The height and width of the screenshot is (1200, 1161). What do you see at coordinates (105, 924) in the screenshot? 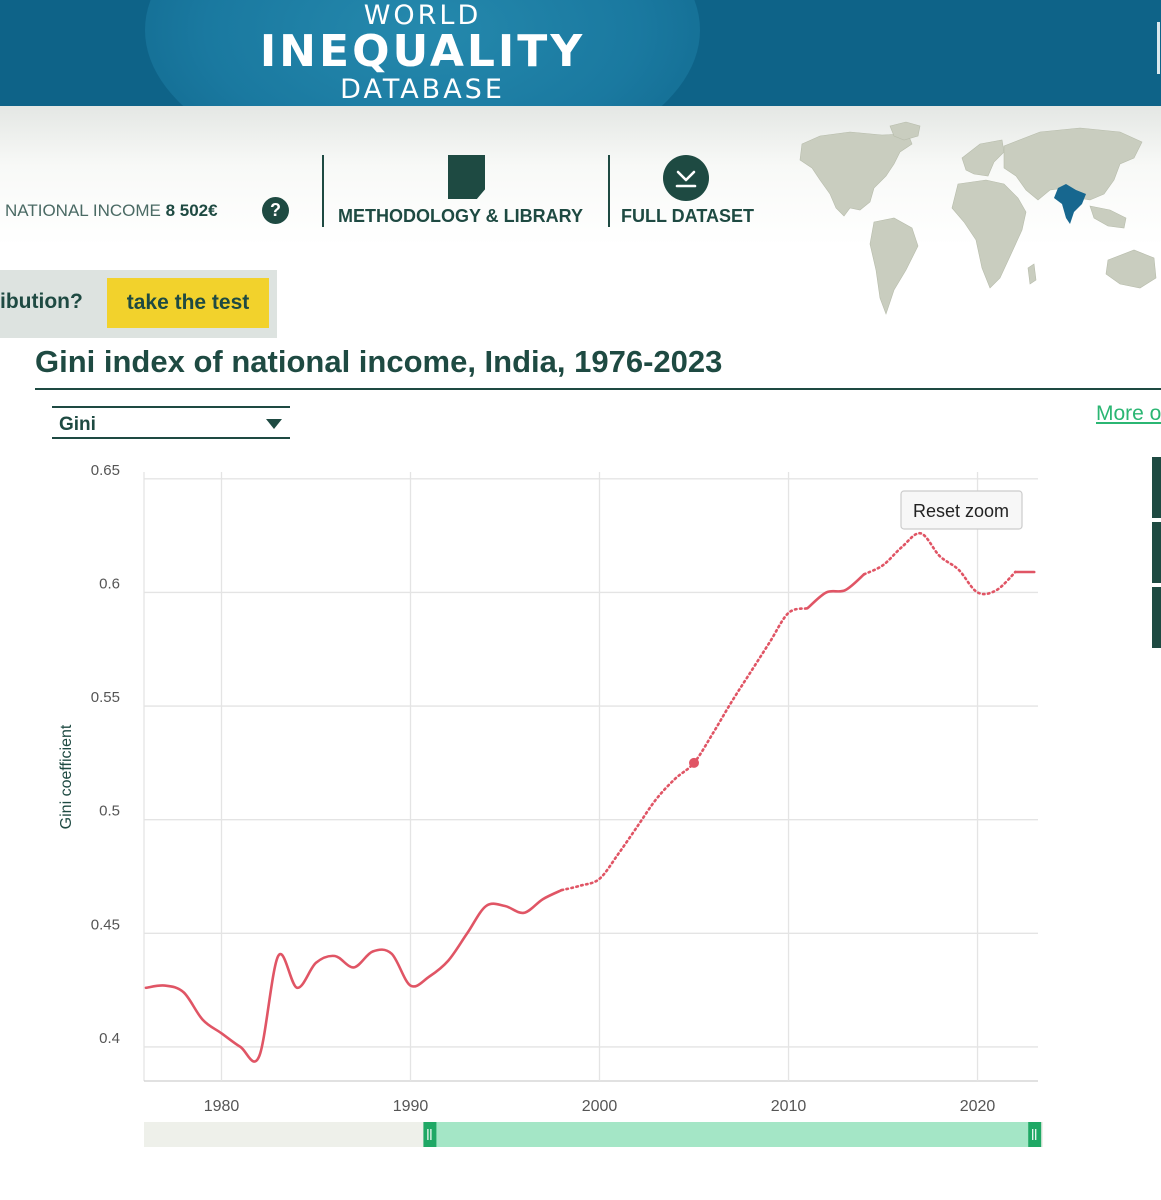
I see `y-tick-label: 0.45` at bounding box center [105, 924].